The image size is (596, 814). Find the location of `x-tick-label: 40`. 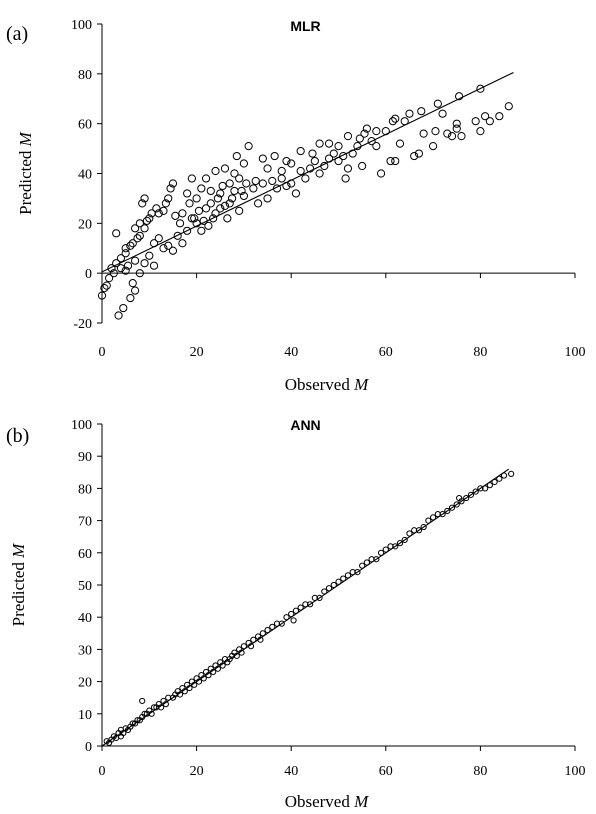

x-tick-label: 40 is located at coordinates (291, 352).